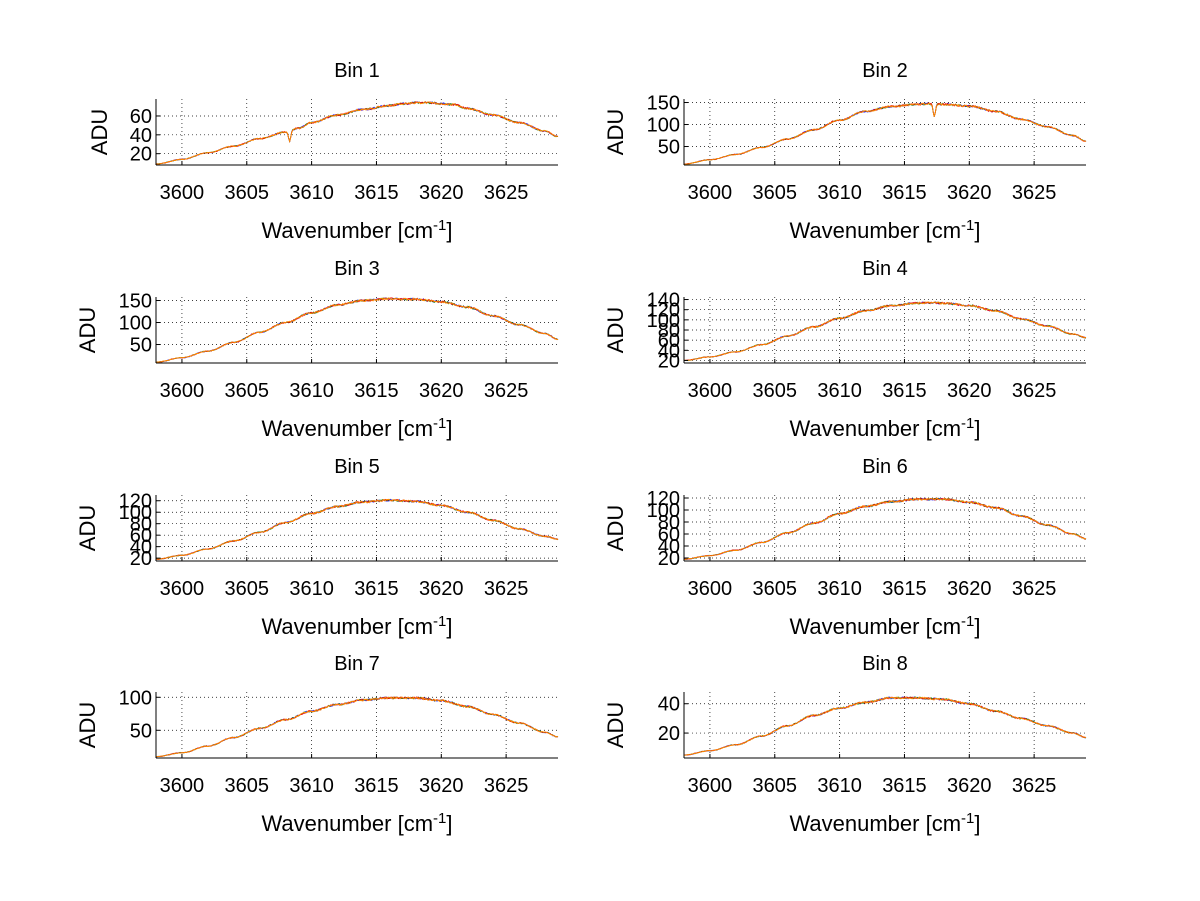 The height and width of the screenshot is (901, 1200). Describe the element at coordinates (357, 664) in the screenshot. I see `subplot-title: Bin 7` at that location.